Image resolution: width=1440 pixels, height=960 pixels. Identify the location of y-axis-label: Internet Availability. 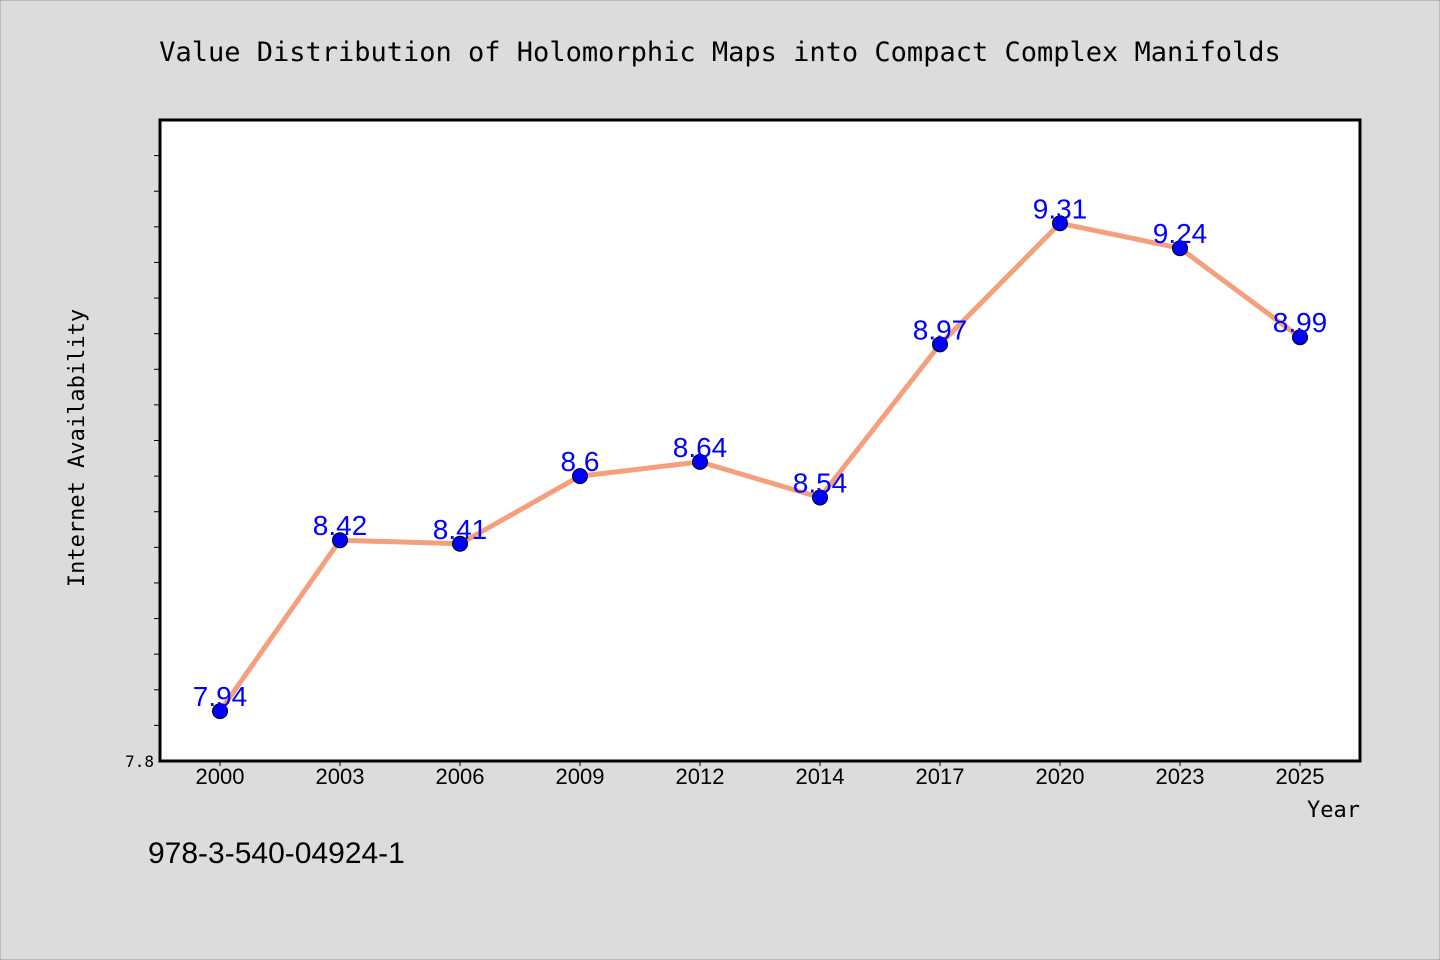
(77, 448).